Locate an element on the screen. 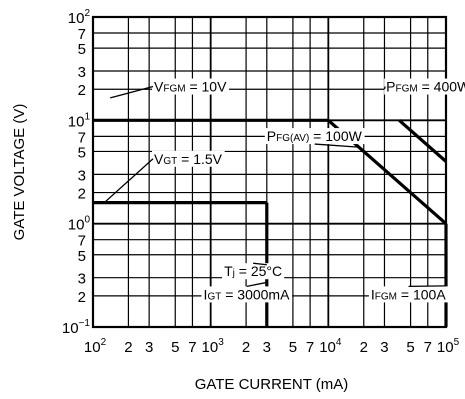 This screenshot has height=399, width=465. y-tick-label: 10⁰ is located at coordinates (79, 224).